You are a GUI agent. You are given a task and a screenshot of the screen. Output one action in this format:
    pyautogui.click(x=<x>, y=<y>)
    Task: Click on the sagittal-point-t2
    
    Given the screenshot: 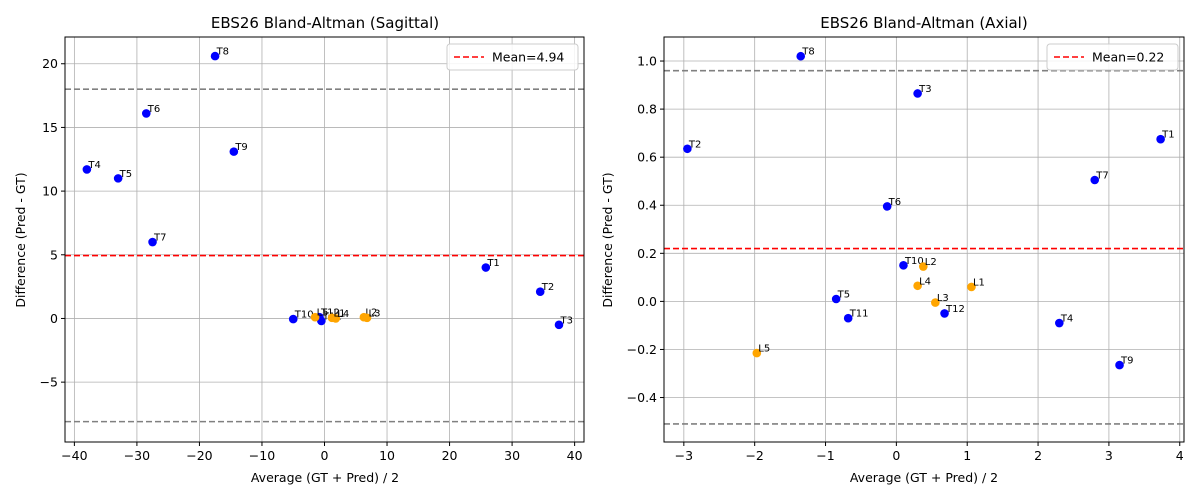 What is the action you would take?
    pyautogui.click(x=540, y=292)
    